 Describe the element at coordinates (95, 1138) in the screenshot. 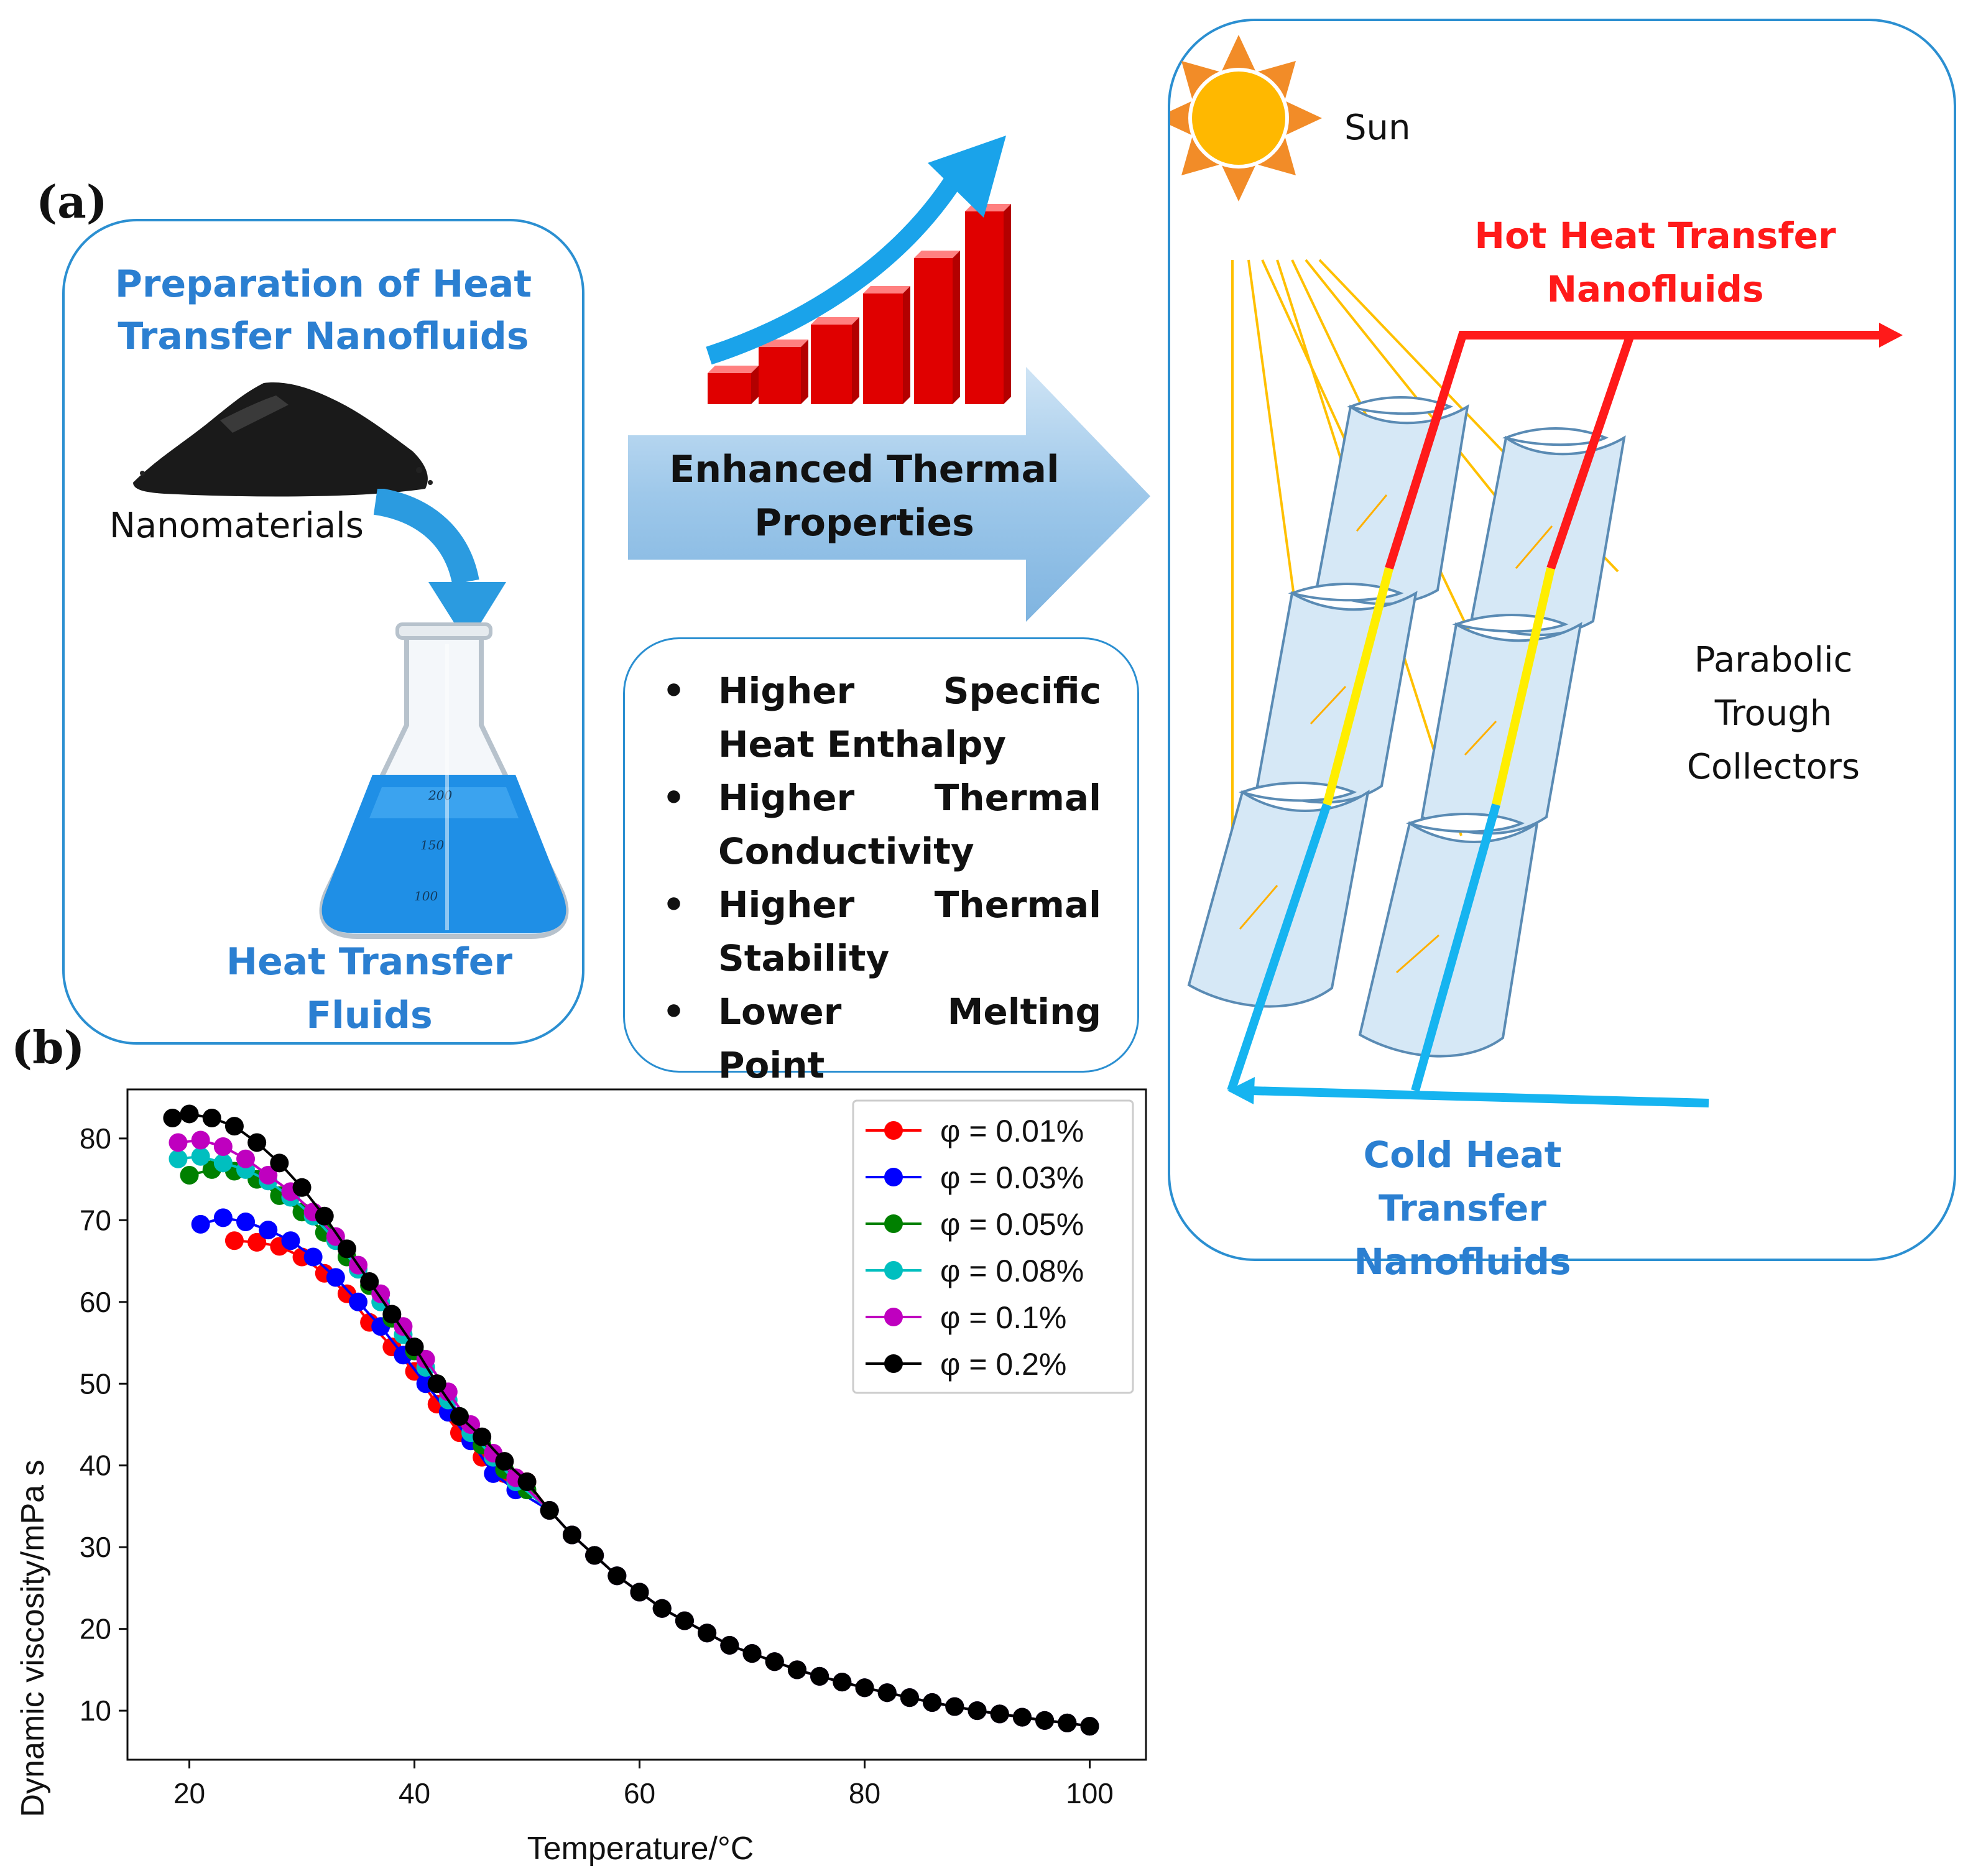

I see `y-tick-label: 80` at that location.